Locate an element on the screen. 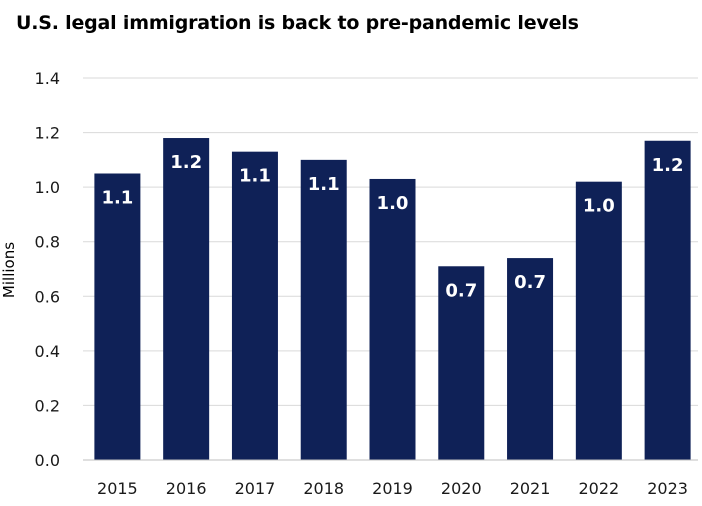  bar-2020 is located at coordinates (461, 363).